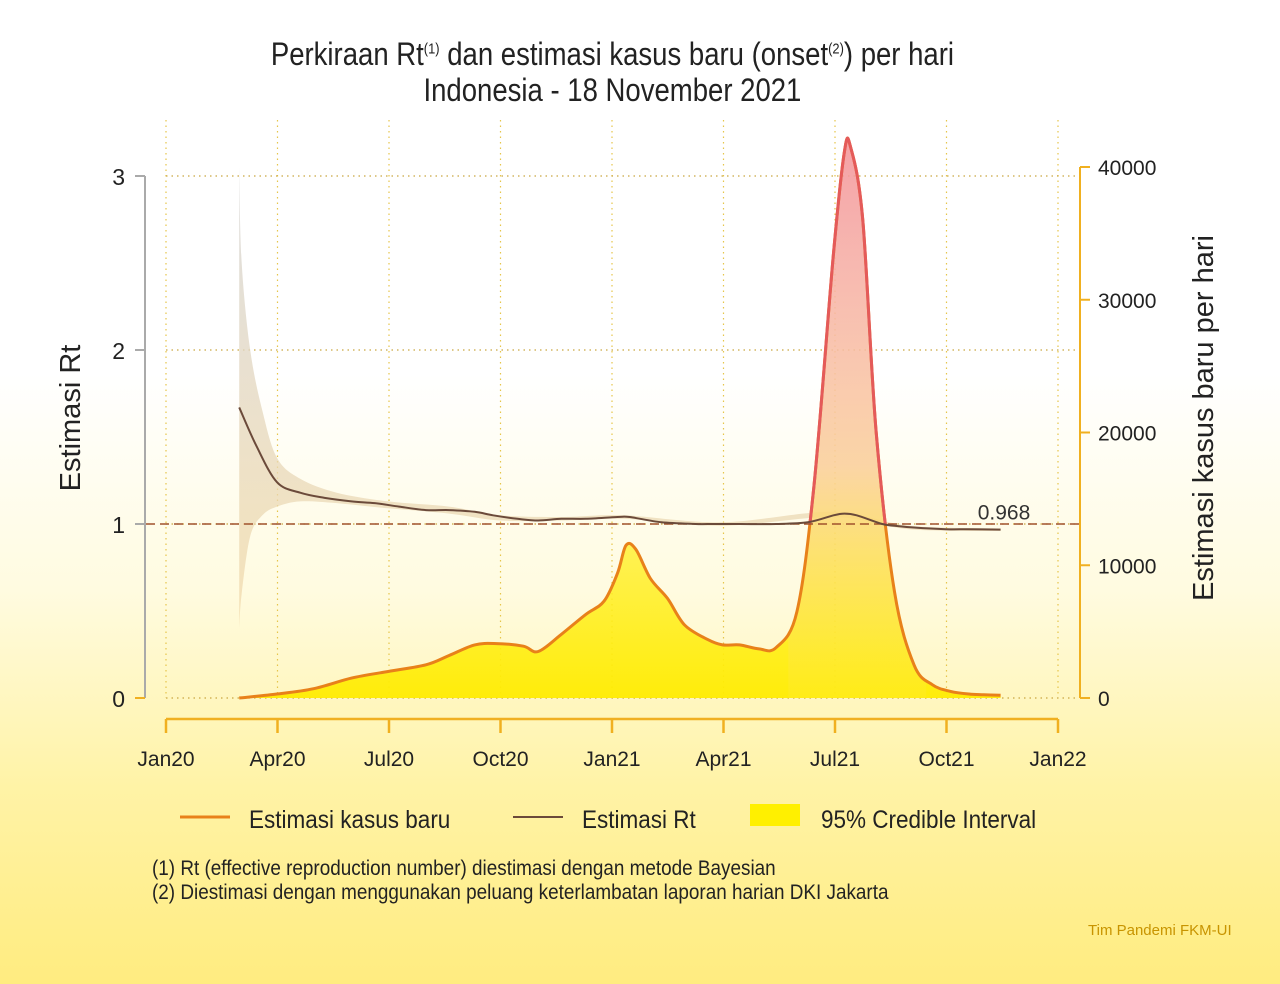  Describe the element at coordinates (490, 815) in the screenshot. I see `legend-swatches` at that location.